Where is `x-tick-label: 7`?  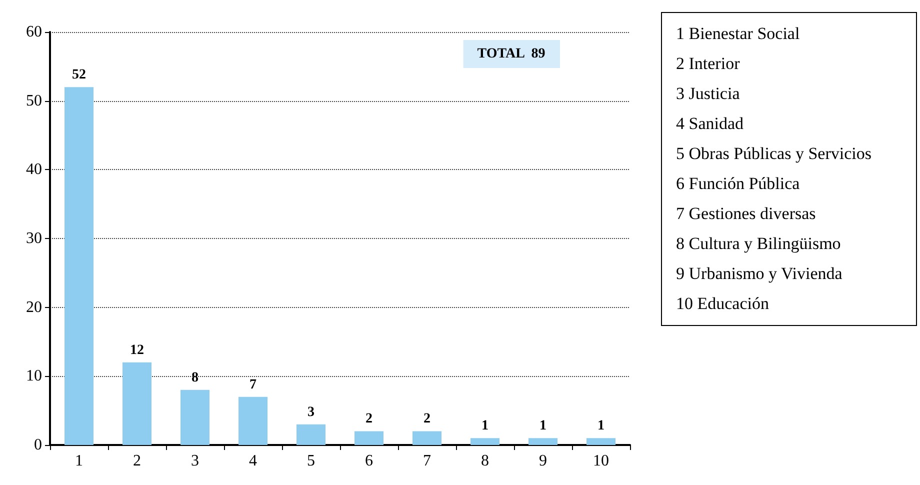 x-tick-label: 7 is located at coordinates (427, 461).